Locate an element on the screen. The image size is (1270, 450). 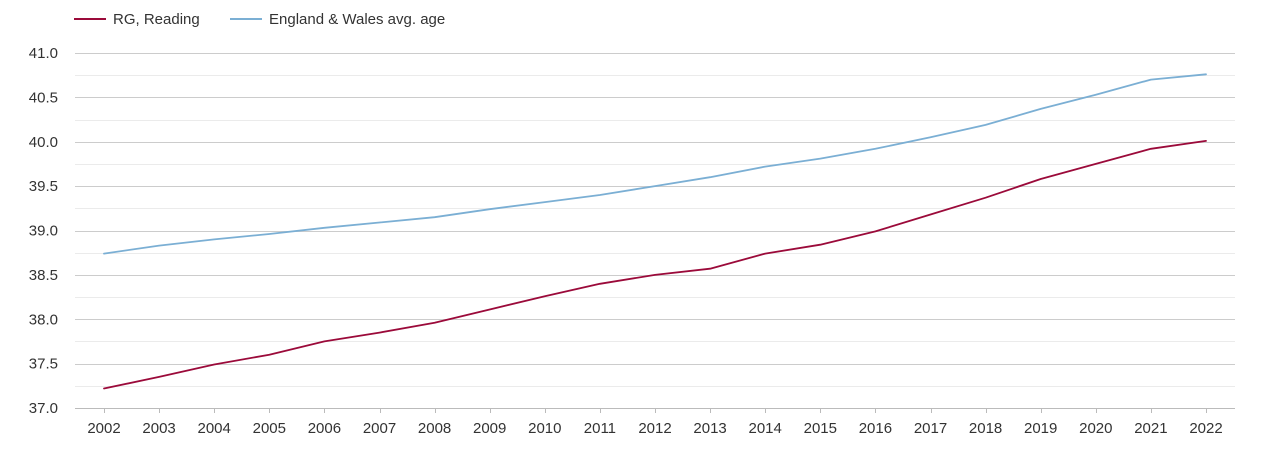
y-tick-label: 39.0 is located at coordinates (43, 231).